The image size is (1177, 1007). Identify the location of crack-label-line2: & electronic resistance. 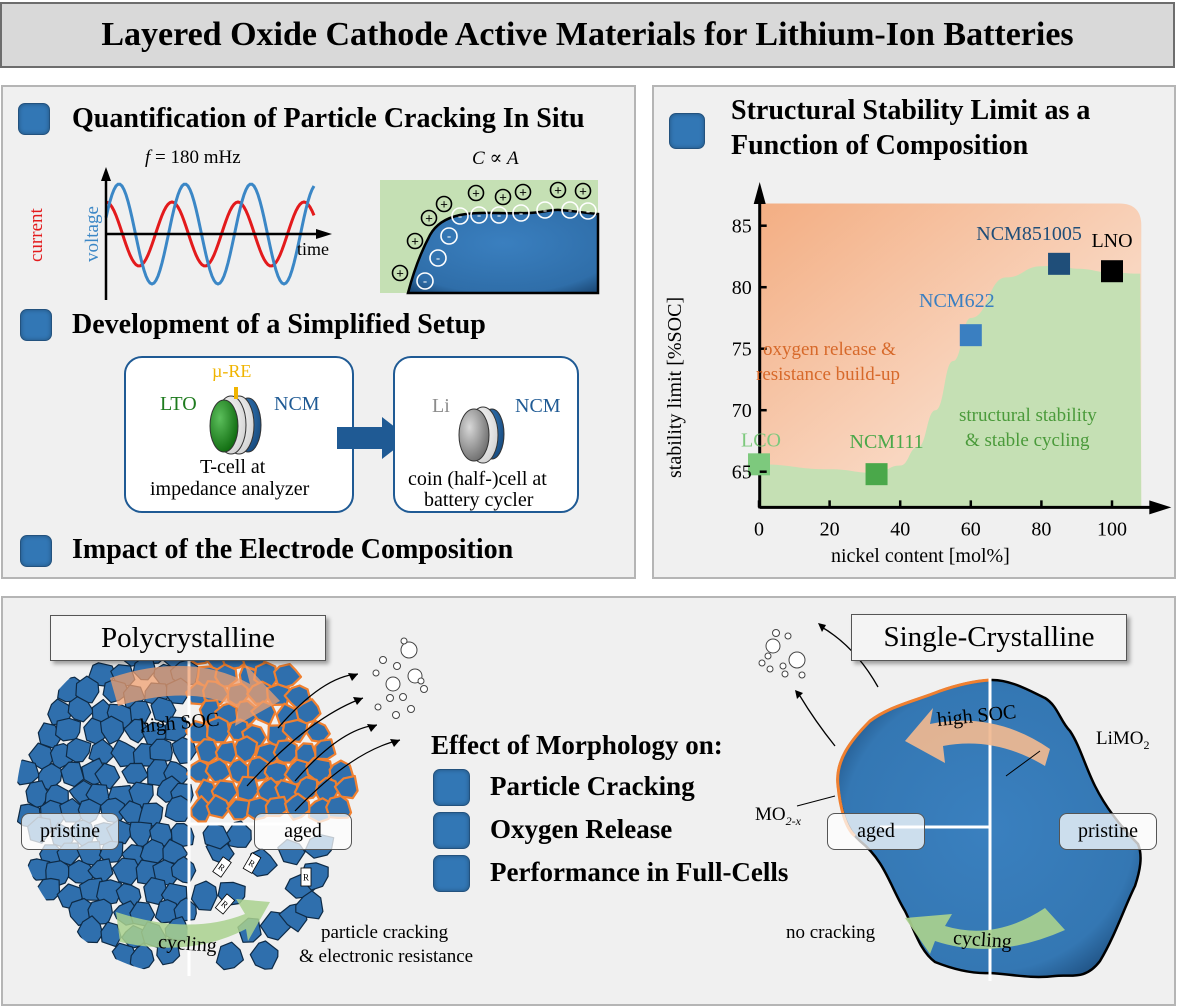
(386, 956).